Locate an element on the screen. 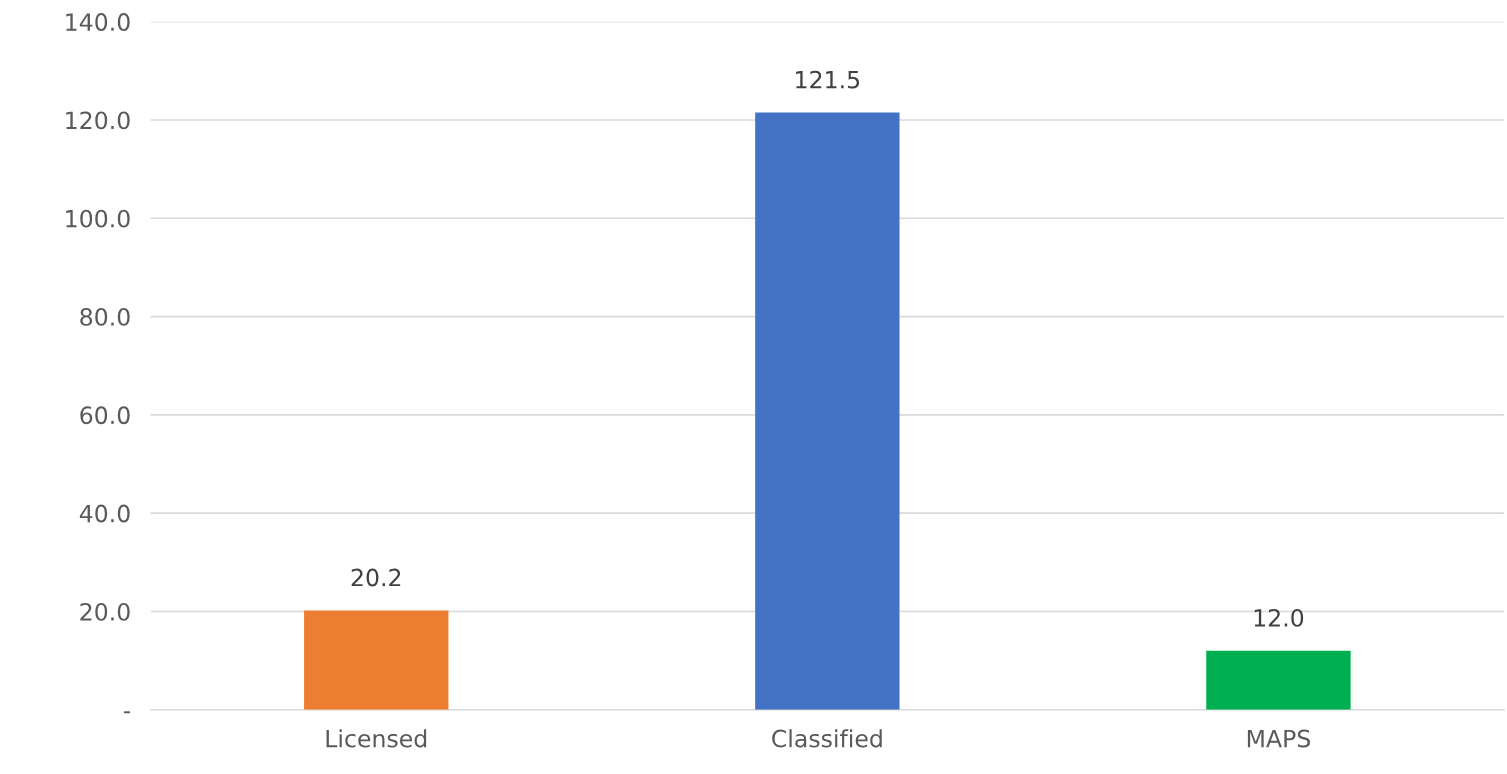 This screenshot has height=774, width=1507. data-label: 121.5 is located at coordinates (828, 79).